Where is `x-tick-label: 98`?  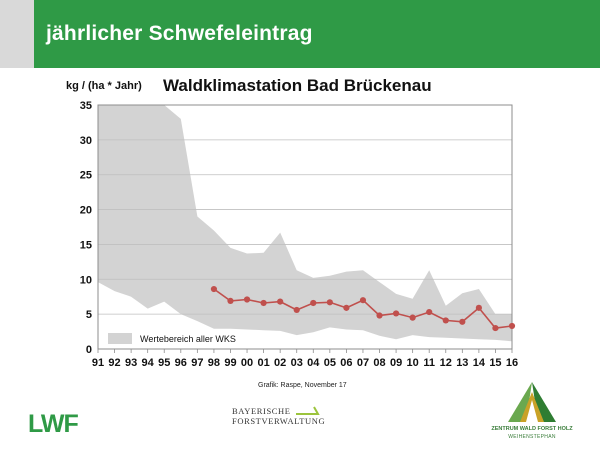 x-tick-label: 98 is located at coordinates (214, 363).